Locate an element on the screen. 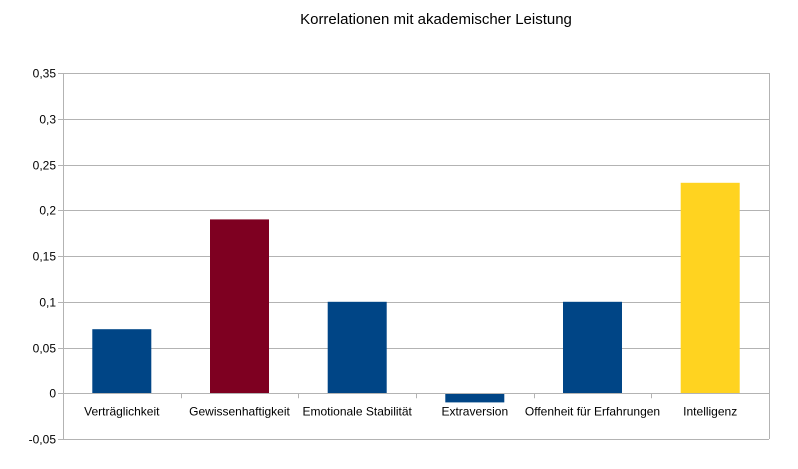 Image resolution: width=798 pixels, height=469 pixels. chart-title: Korrelationen mit akademischer Leistung is located at coordinates (436, 19).